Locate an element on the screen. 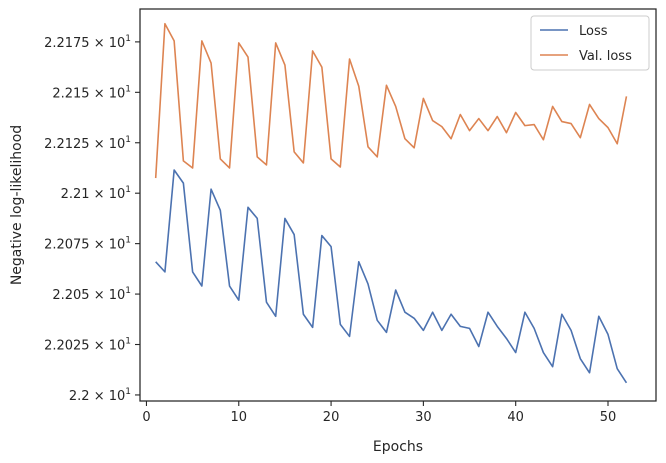 The width and height of the screenshot is (666, 463). legend-label-val-loss: Val. loss is located at coordinates (605, 56).